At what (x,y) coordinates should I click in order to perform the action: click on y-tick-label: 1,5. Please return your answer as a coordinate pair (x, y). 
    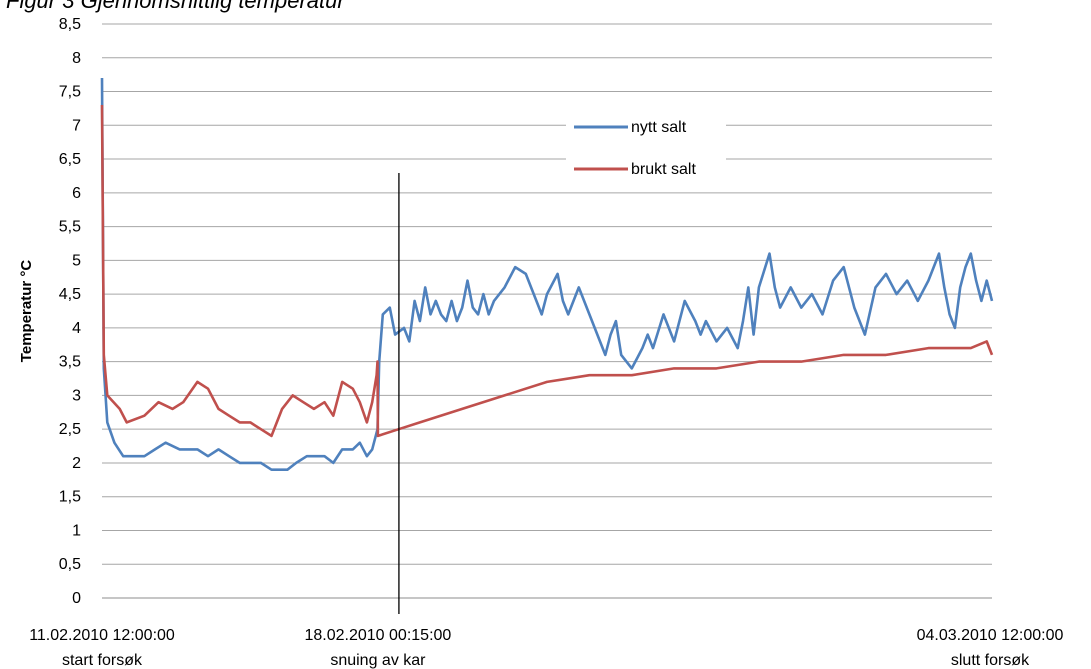
    Looking at the image, I should click on (70, 497).